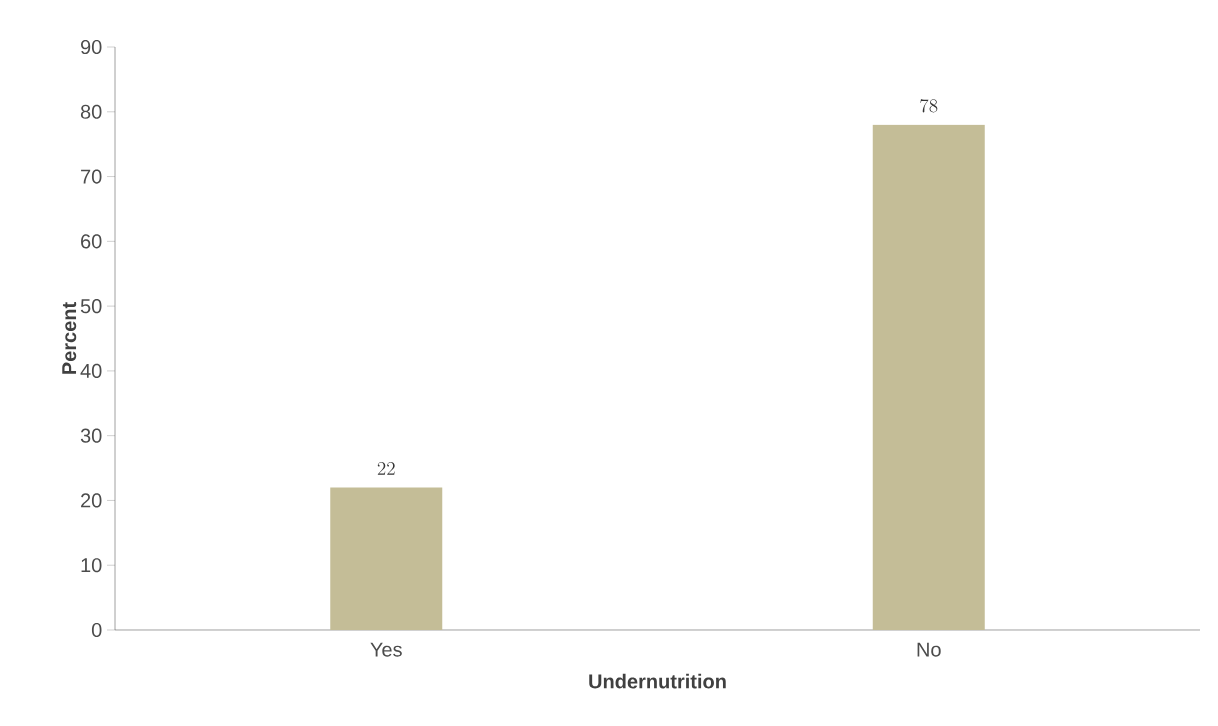  What do you see at coordinates (91, 111) in the screenshot?
I see `y-tick-label: 80` at bounding box center [91, 111].